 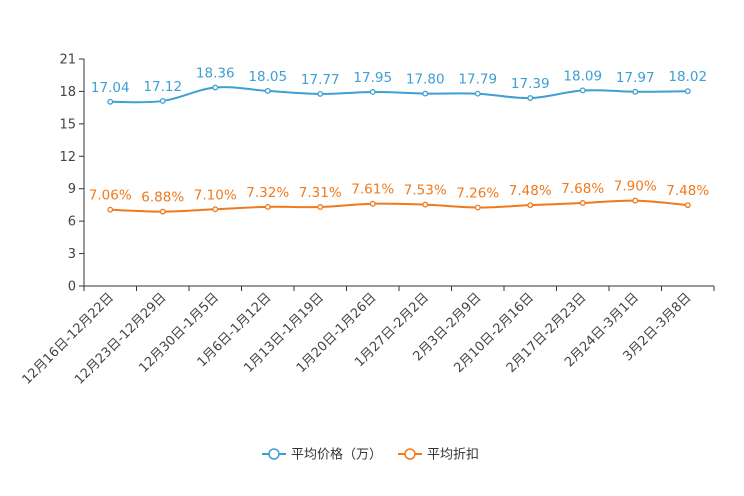 What do you see at coordinates (635, 187) in the screenshot?
I see `data-label: 7.90%` at bounding box center [635, 187].